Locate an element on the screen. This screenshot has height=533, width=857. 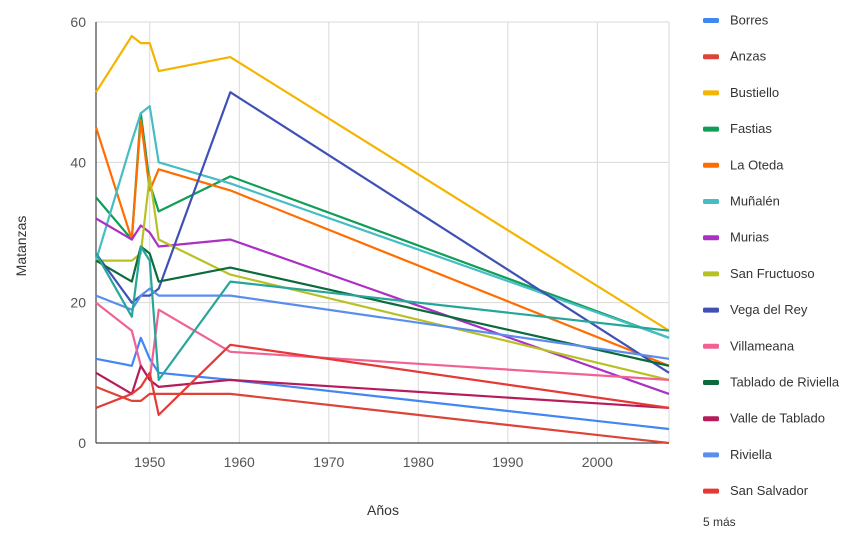
legend-label: Anzas is located at coordinates (748, 56).